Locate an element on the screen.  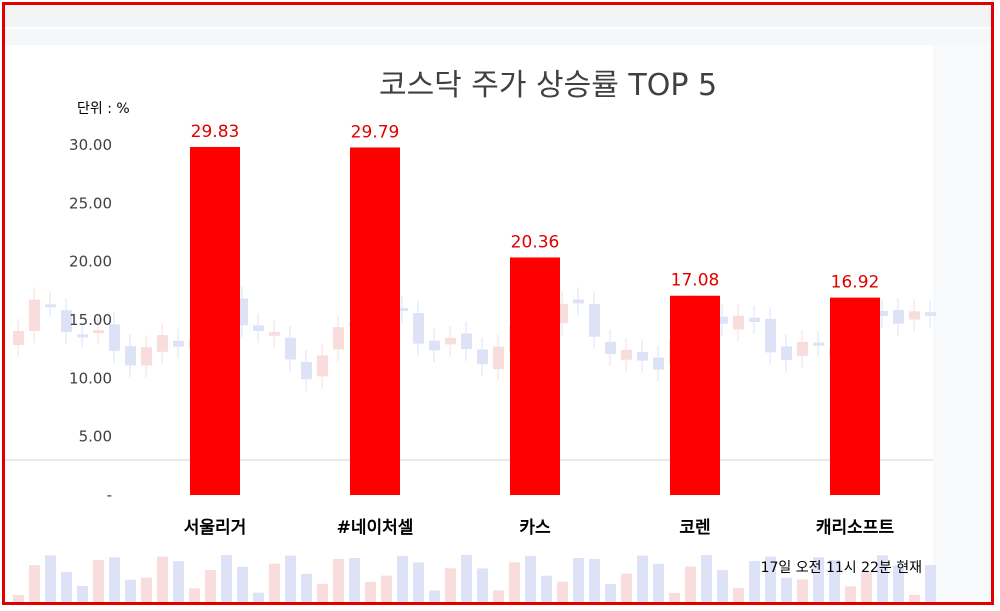
bar-value-label: 20.36 is located at coordinates (535, 242).